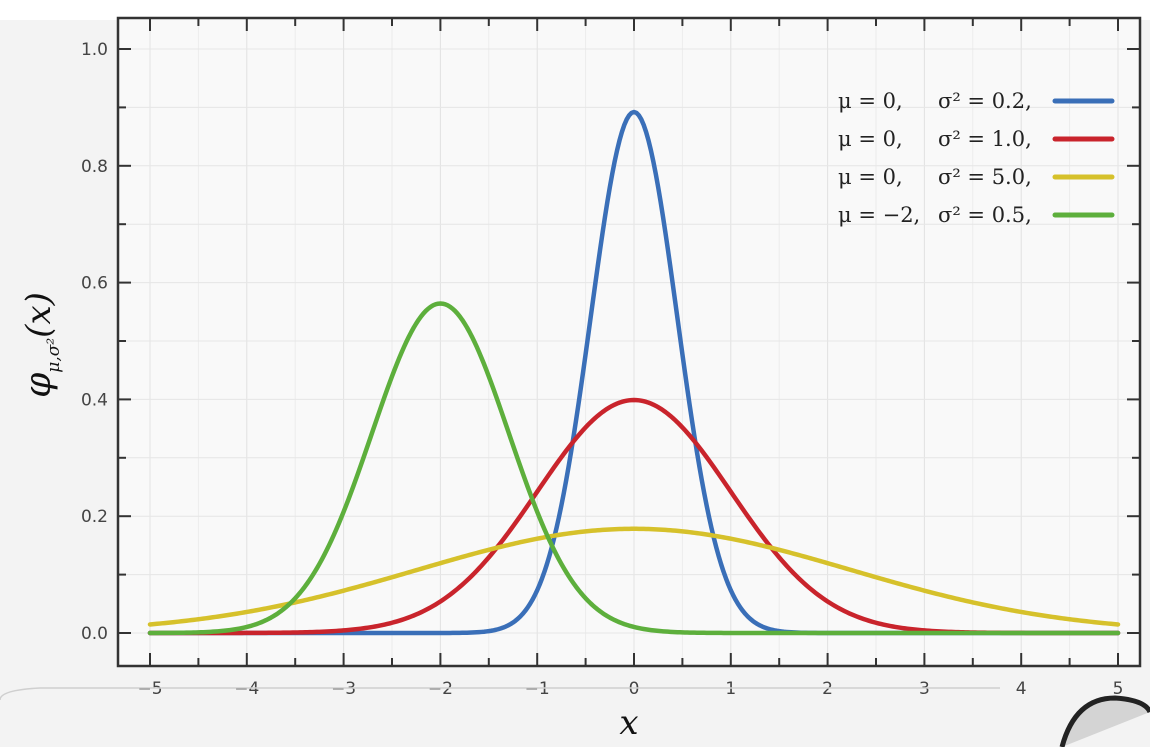  What do you see at coordinates (985, 139) in the screenshot?
I see `legend-sigma-label: σ² = 1.0,` at bounding box center [985, 139].